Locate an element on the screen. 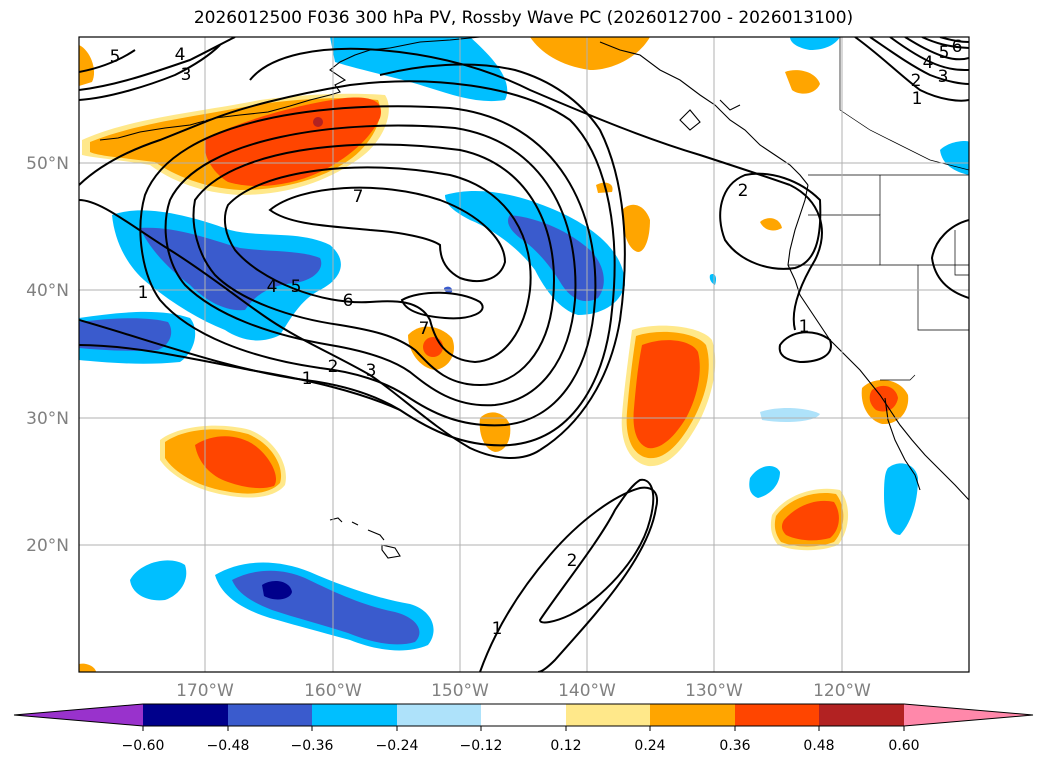 This screenshot has height=765, width=1047. lon-label: 120°W is located at coordinates (842, 691).